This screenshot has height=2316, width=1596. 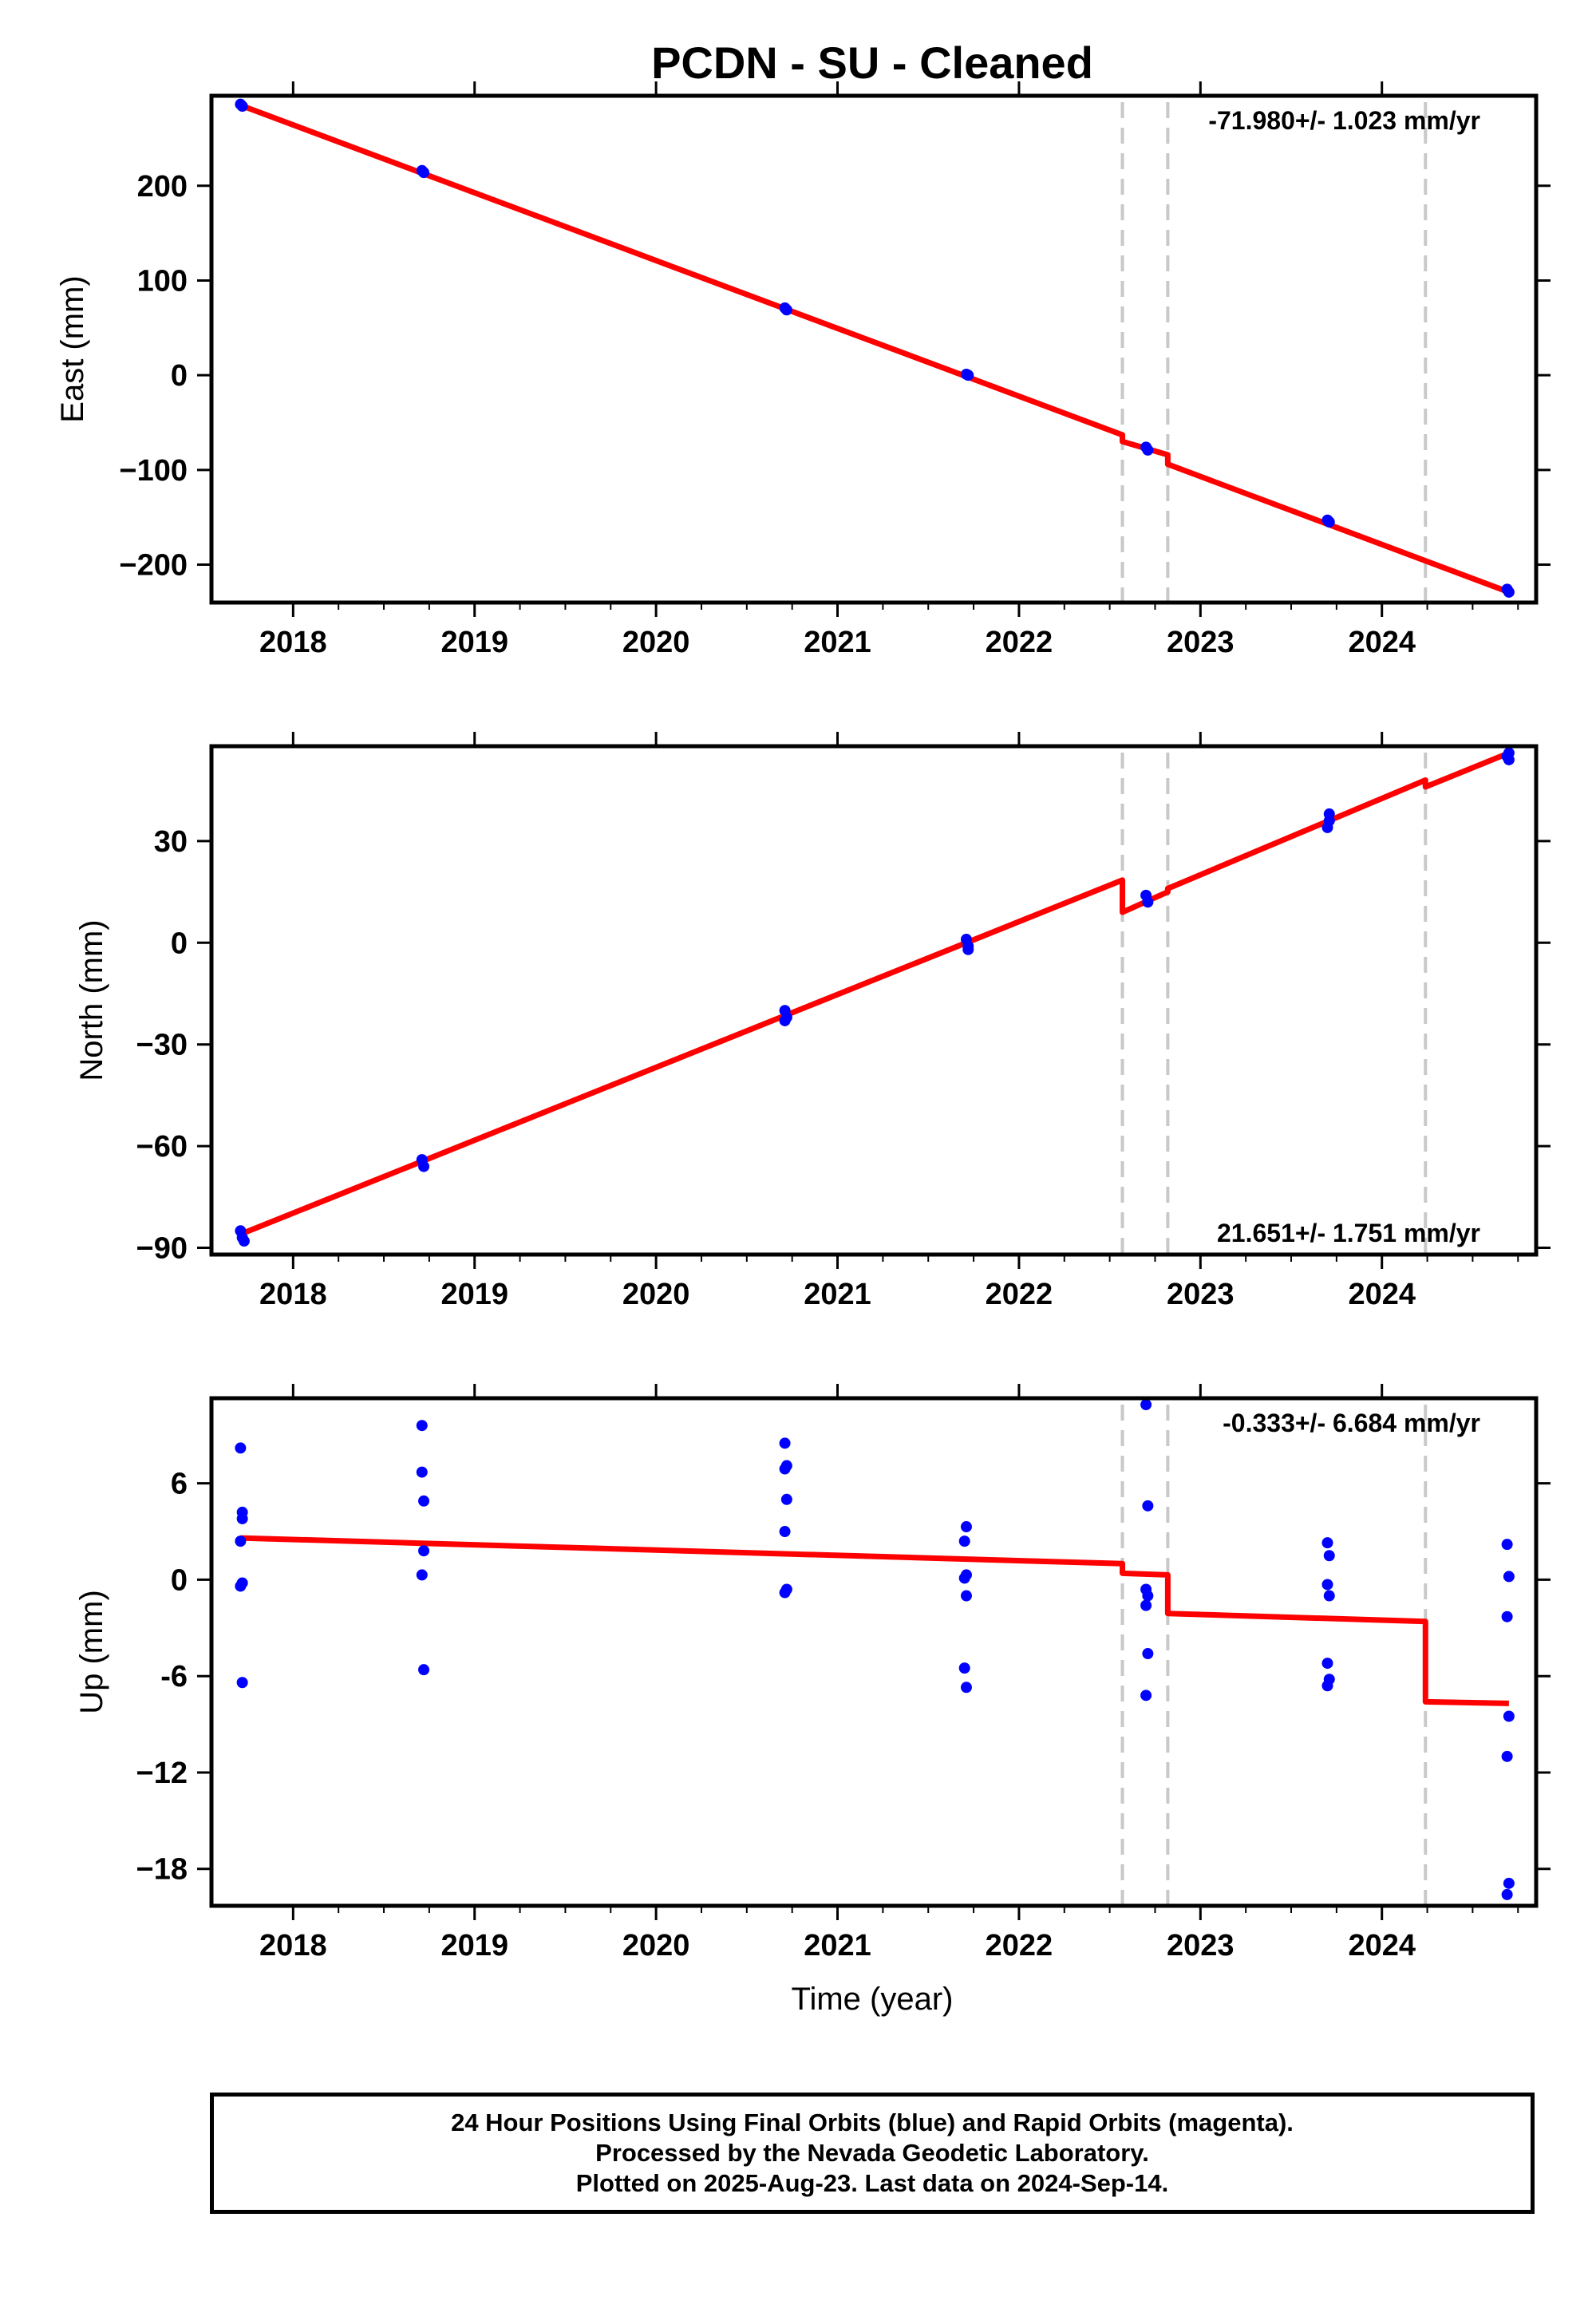 I want to click on up-y-tick-label: 6, so click(x=179, y=1484).